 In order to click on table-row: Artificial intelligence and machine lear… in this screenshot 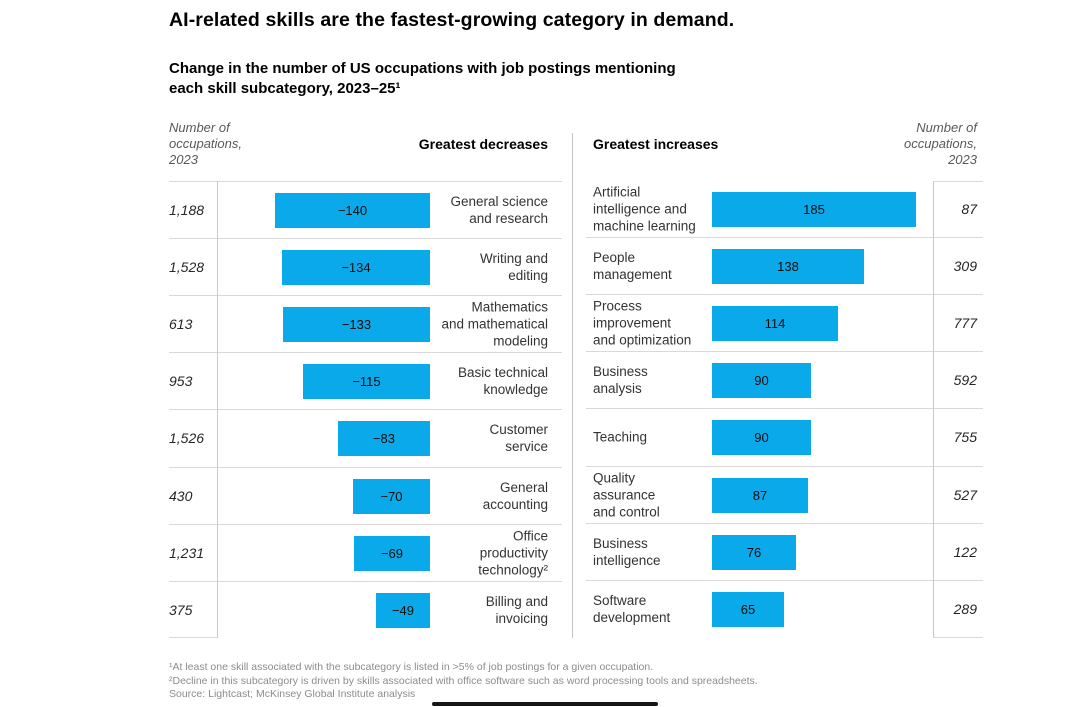, I will do `click(784, 210)`.